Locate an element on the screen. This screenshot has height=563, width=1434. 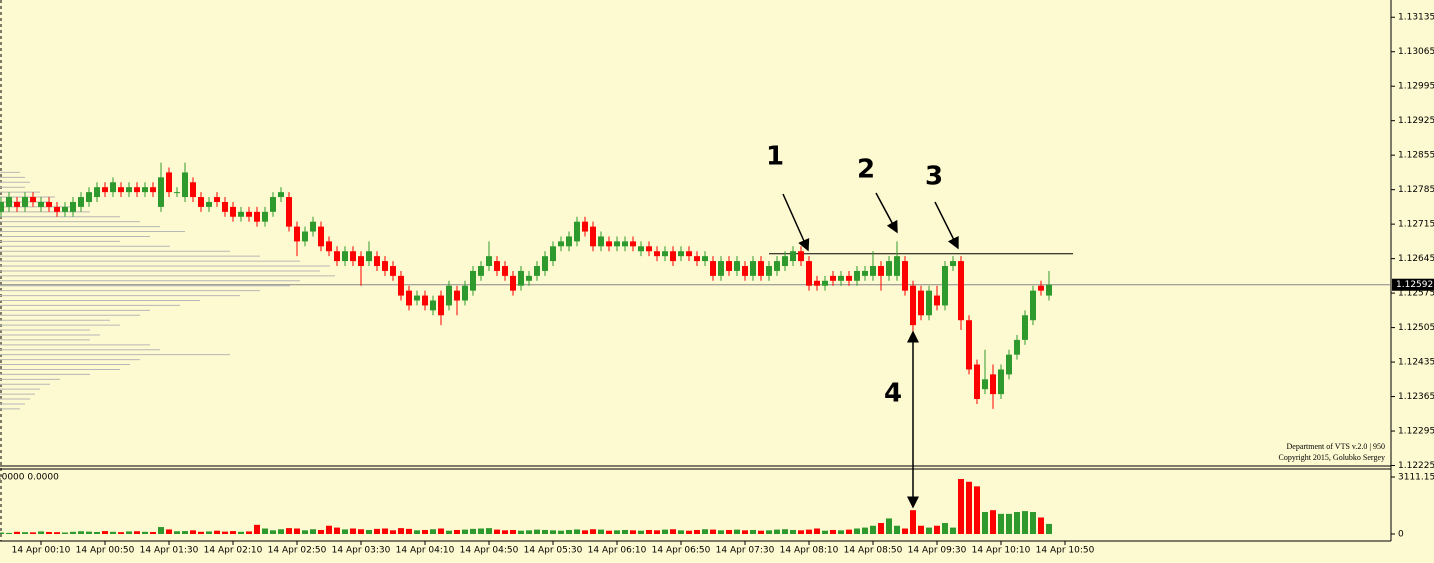
x-tick-label: 14 Apr 01:30 is located at coordinates (169, 551).